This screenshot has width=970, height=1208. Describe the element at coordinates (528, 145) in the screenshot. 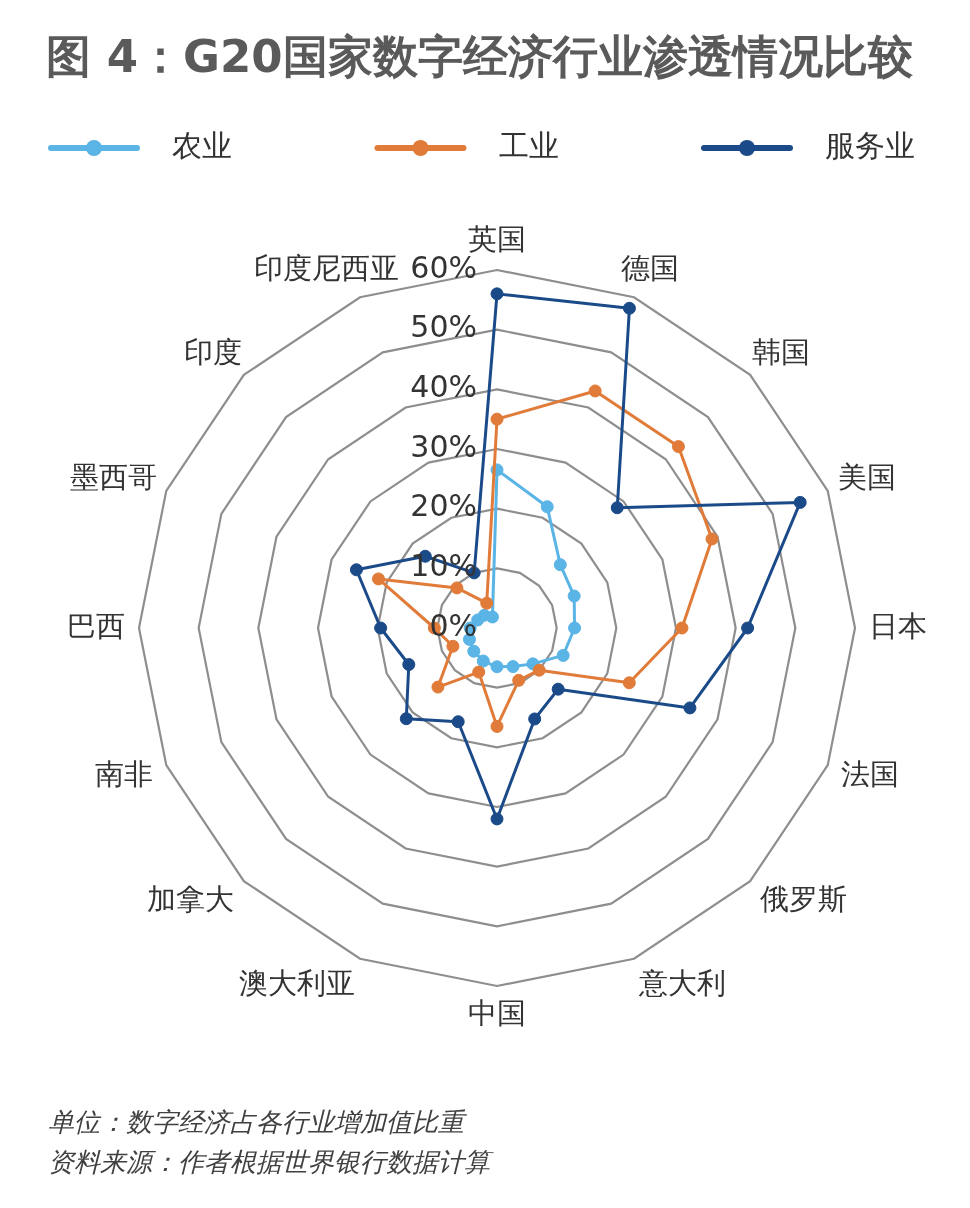

I see `legend-label: 工业` at that location.